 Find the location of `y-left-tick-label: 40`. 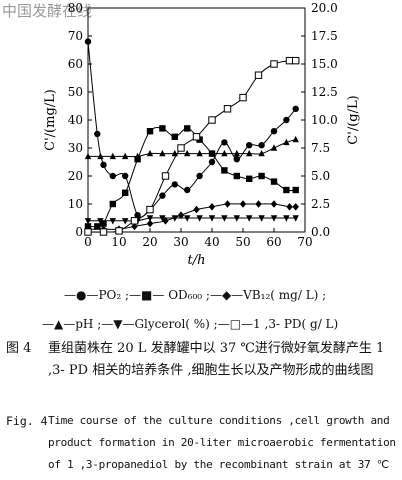

y-left-tick-label: 40 is located at coordinates (75, 120).